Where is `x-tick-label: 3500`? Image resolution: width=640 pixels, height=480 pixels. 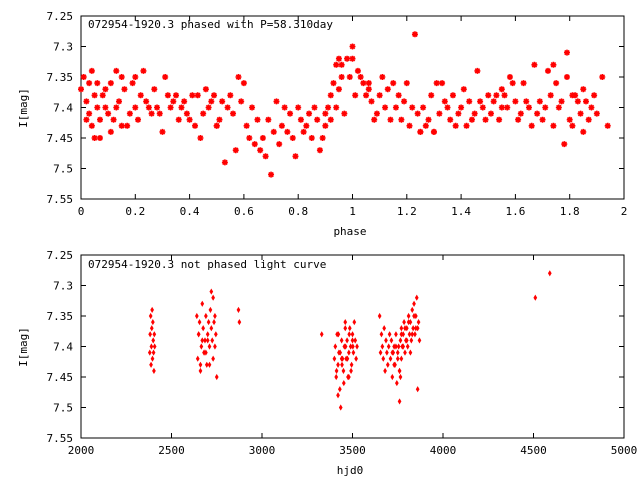 x-tick-label: 3500 is located at coordinates (352, 450).